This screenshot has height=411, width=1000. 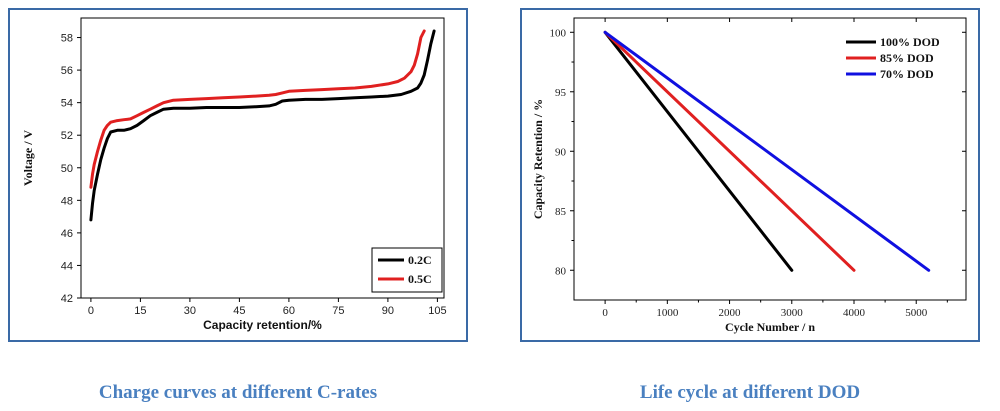 I want to click on y-tick-label: 52, so click(x=67, y=136).